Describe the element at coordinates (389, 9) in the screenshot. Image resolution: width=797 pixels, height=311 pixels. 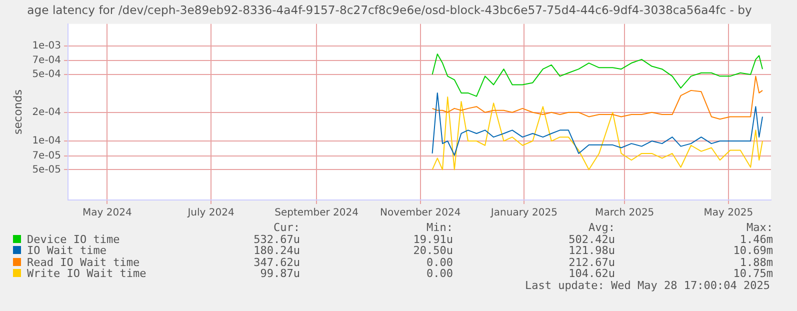
I see `chart-title: age latency for /dev/ceph-3e89eb92-8336-4a4f-9157-8c27cf8c9e6e/osd-block-43bc6e57-75d4-44c6-9df4-3038ca56a4fc - by` at that location.